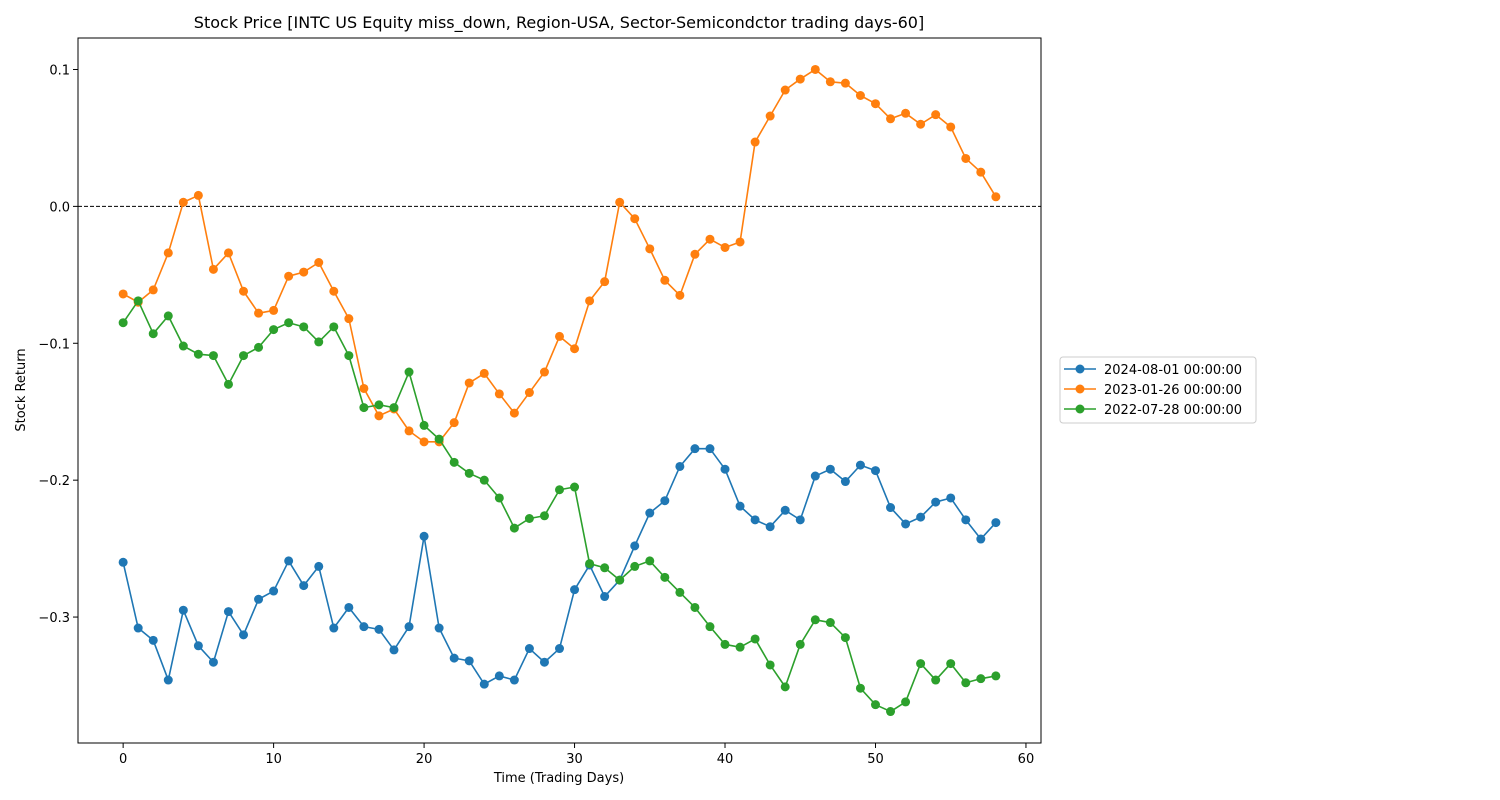 This screenshot has height=800, width=1500. I want to click on x-tick-label: 0, so click(123, 759).